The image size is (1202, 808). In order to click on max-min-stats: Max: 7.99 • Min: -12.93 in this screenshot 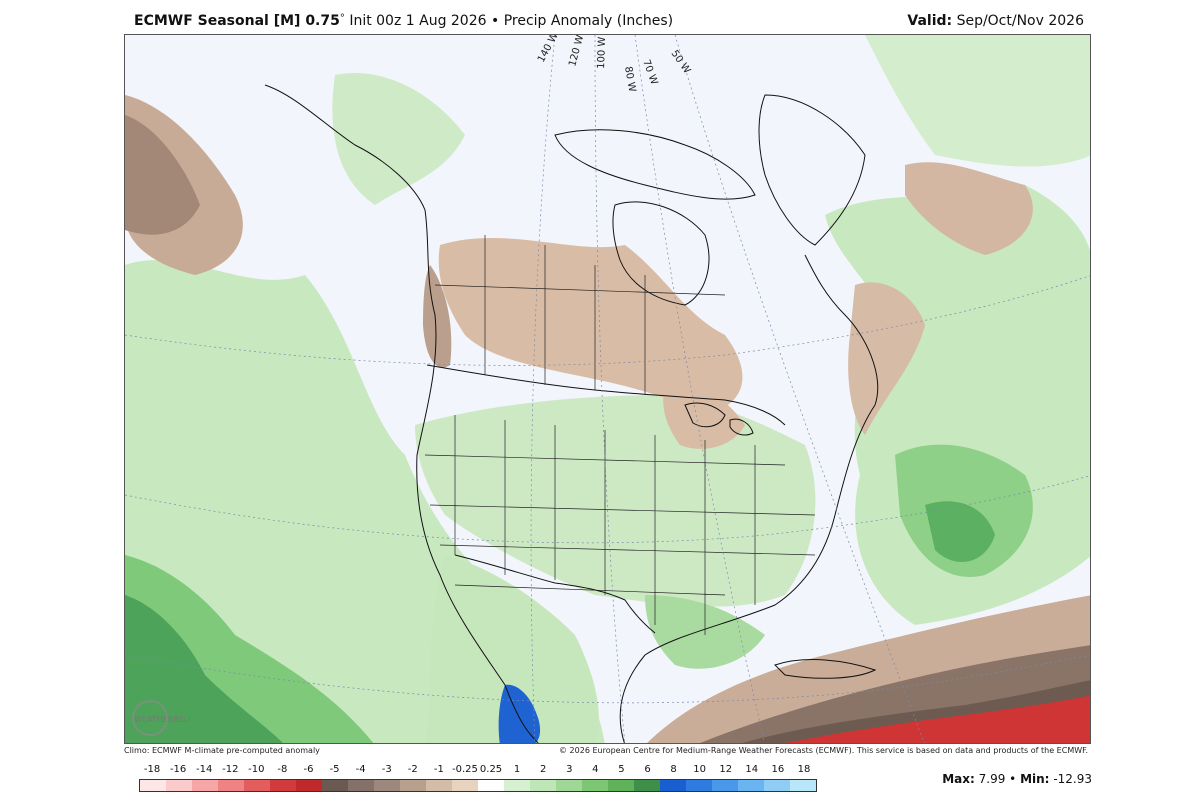, I will do `click(1017, 779)`.